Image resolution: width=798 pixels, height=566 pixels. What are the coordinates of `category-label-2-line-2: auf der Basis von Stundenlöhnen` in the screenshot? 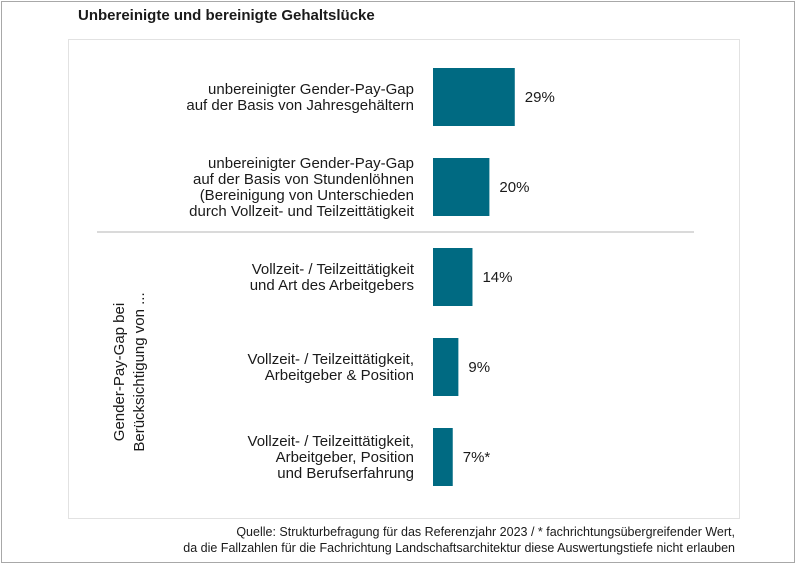 It's located at (303, 179).